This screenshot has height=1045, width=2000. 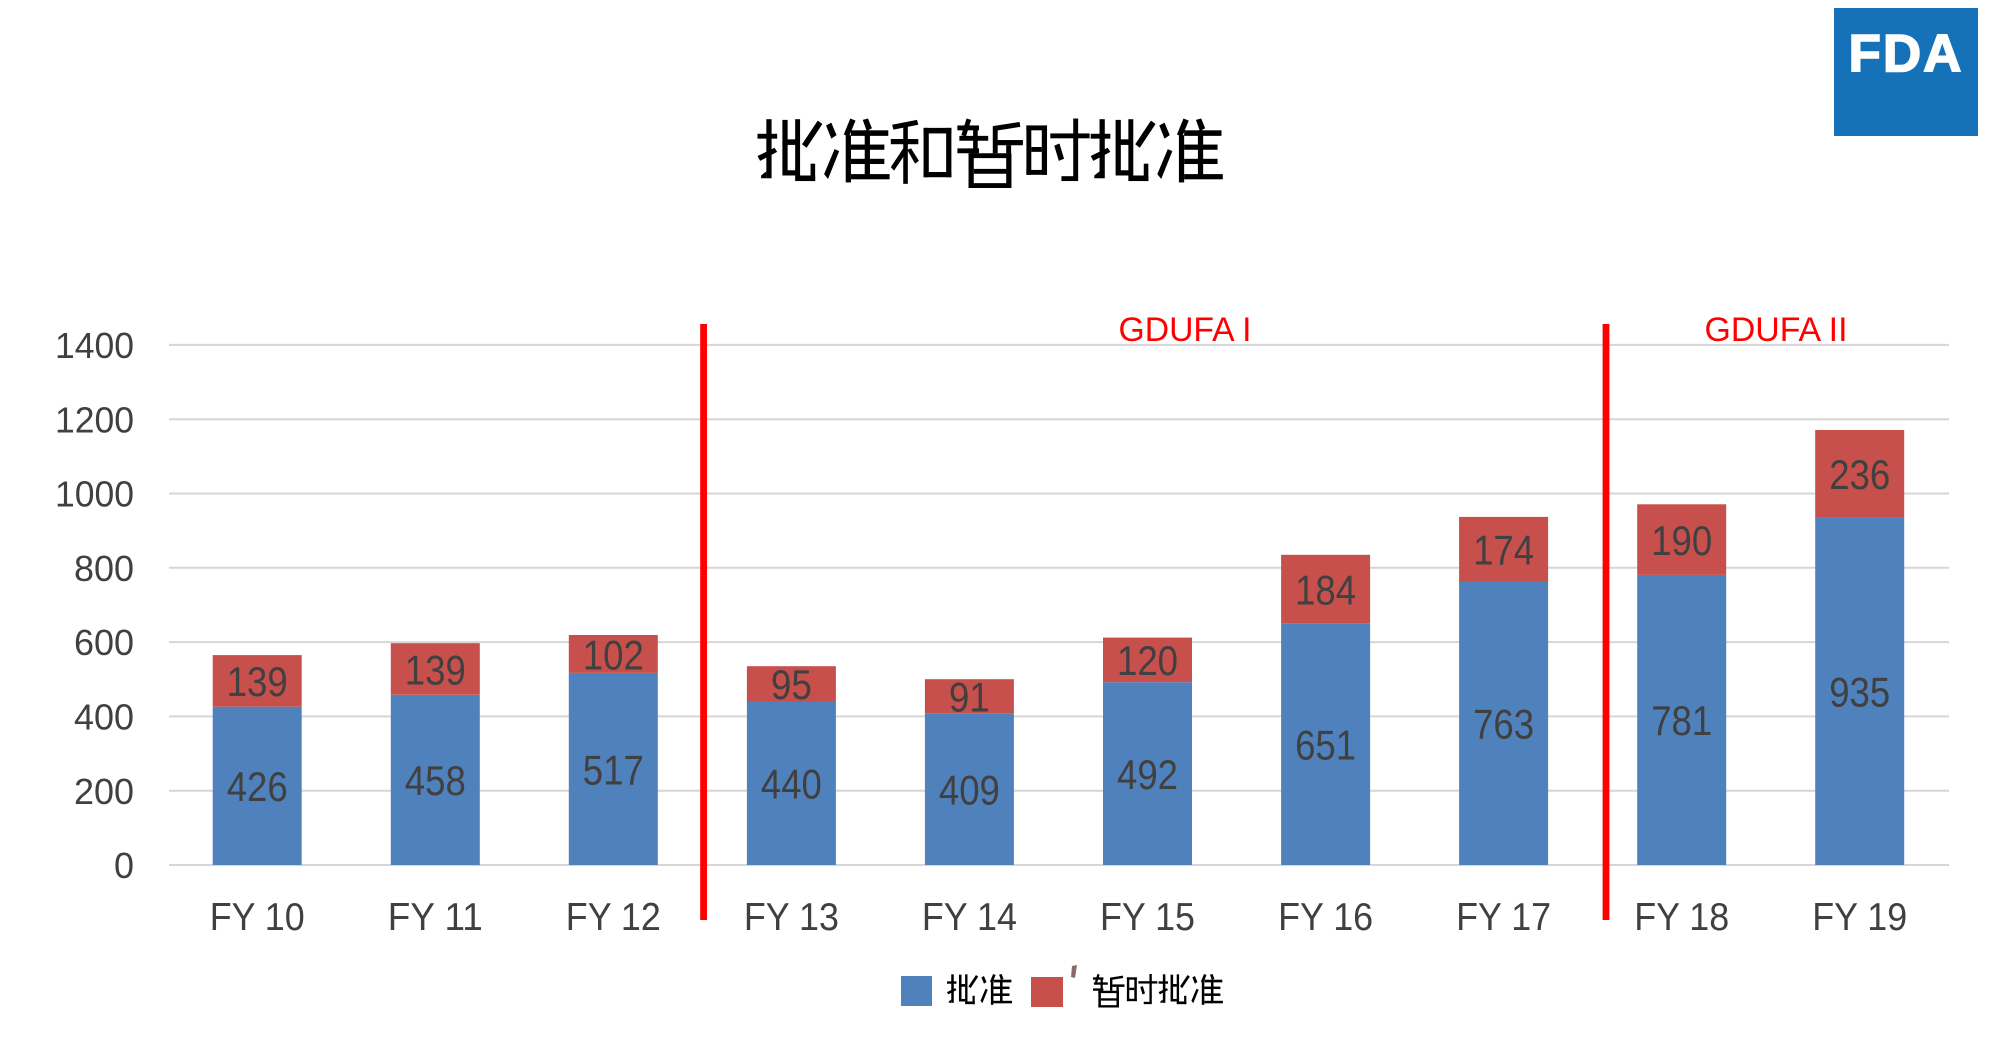 I want to click on svg-text: FY 14, so click(x=969, y=917).